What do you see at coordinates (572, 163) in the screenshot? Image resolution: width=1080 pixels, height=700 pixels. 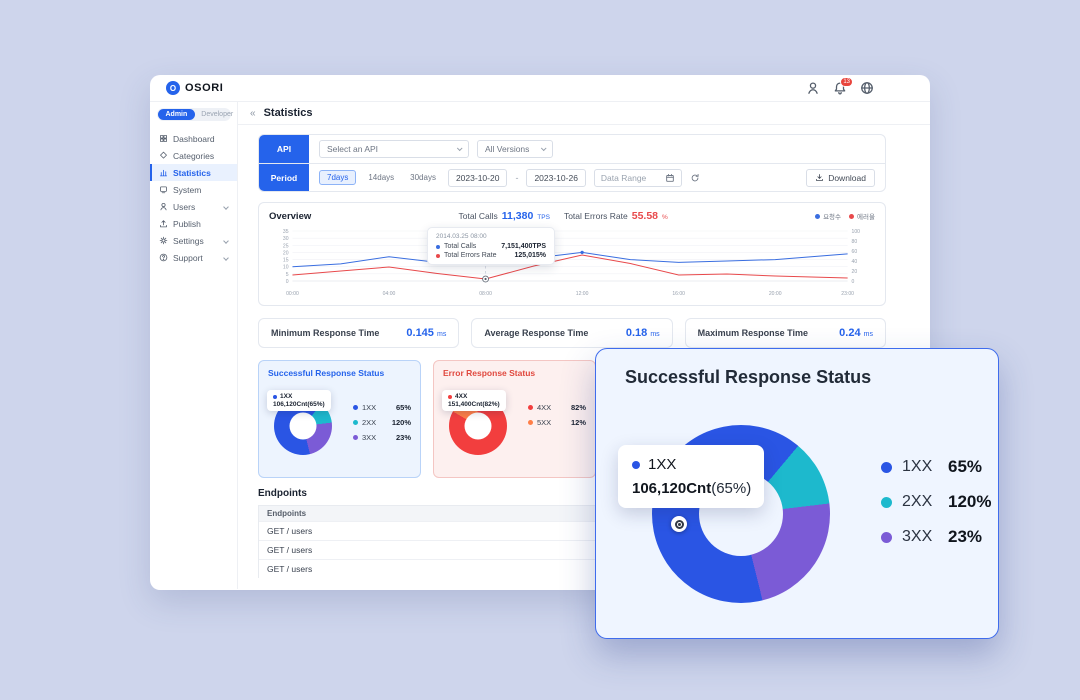 I see `filter-panel: API Select an API All Versions` at bounding box center [572, 163].